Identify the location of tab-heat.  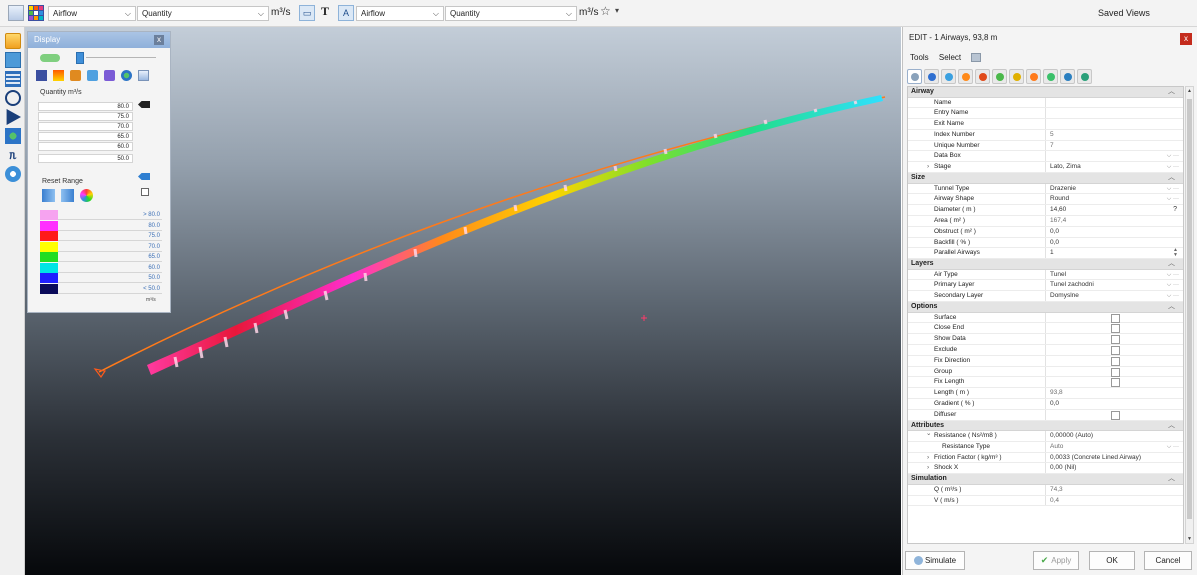
(965, 76).